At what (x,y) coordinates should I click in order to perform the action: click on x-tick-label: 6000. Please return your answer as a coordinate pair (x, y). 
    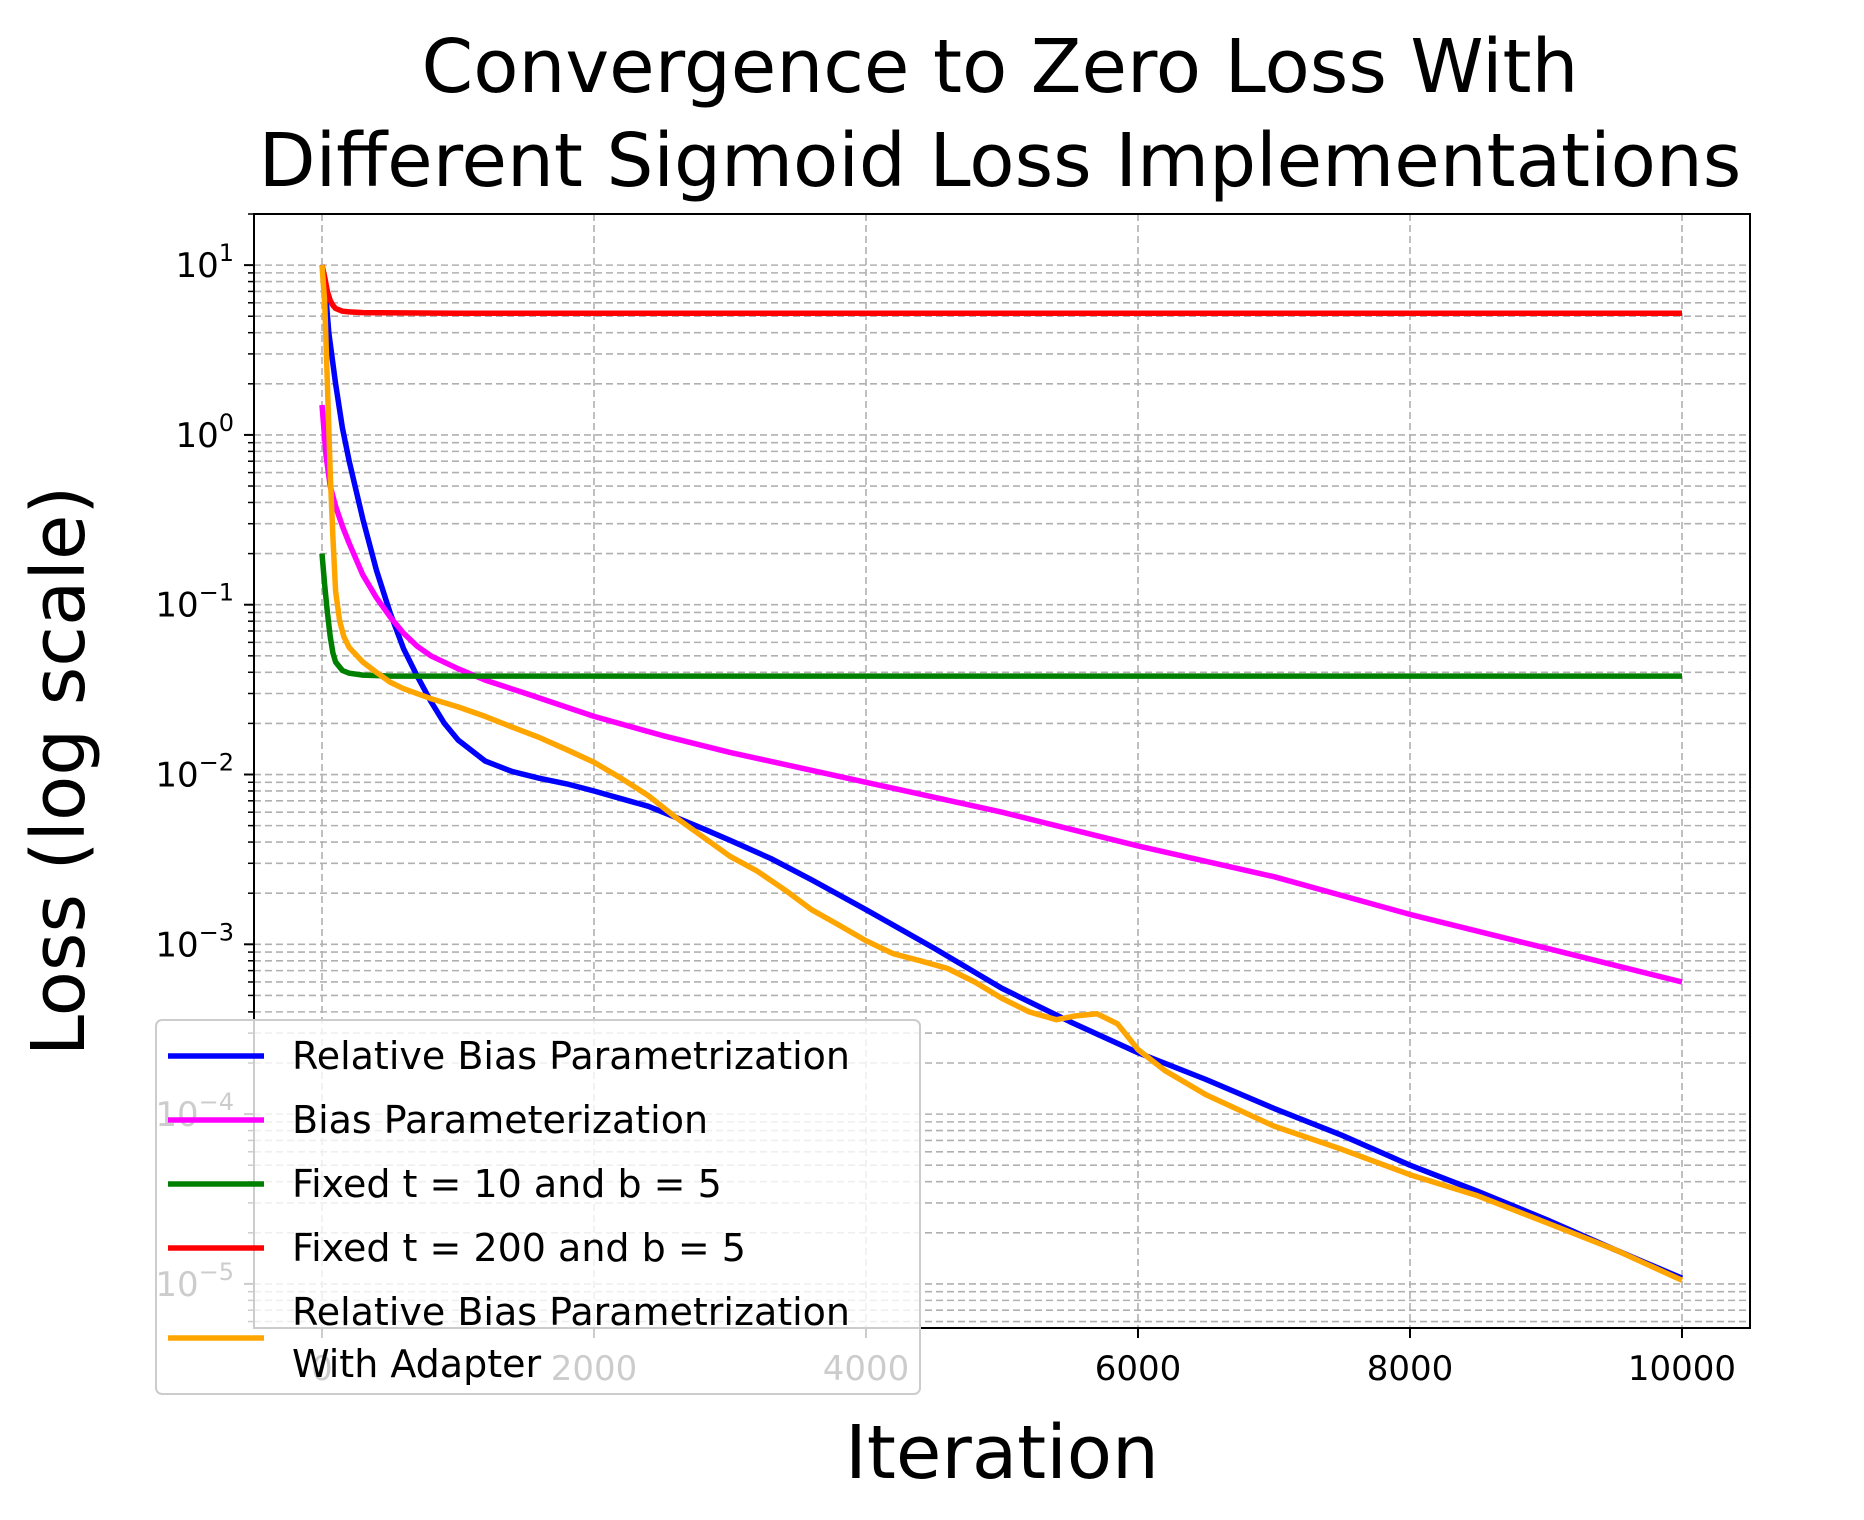
    Looking at the image, I should click on (1138, 1369).